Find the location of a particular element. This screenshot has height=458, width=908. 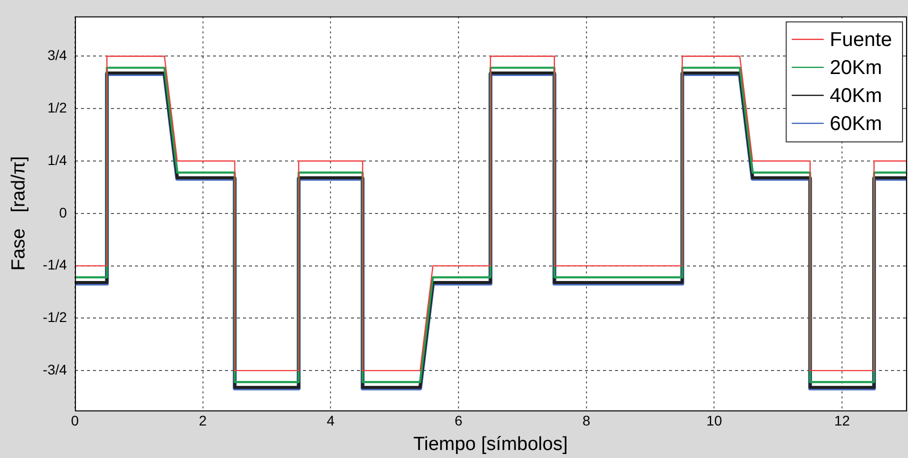

y-tick-label: 1/2 is located at coordinates (57, 107).